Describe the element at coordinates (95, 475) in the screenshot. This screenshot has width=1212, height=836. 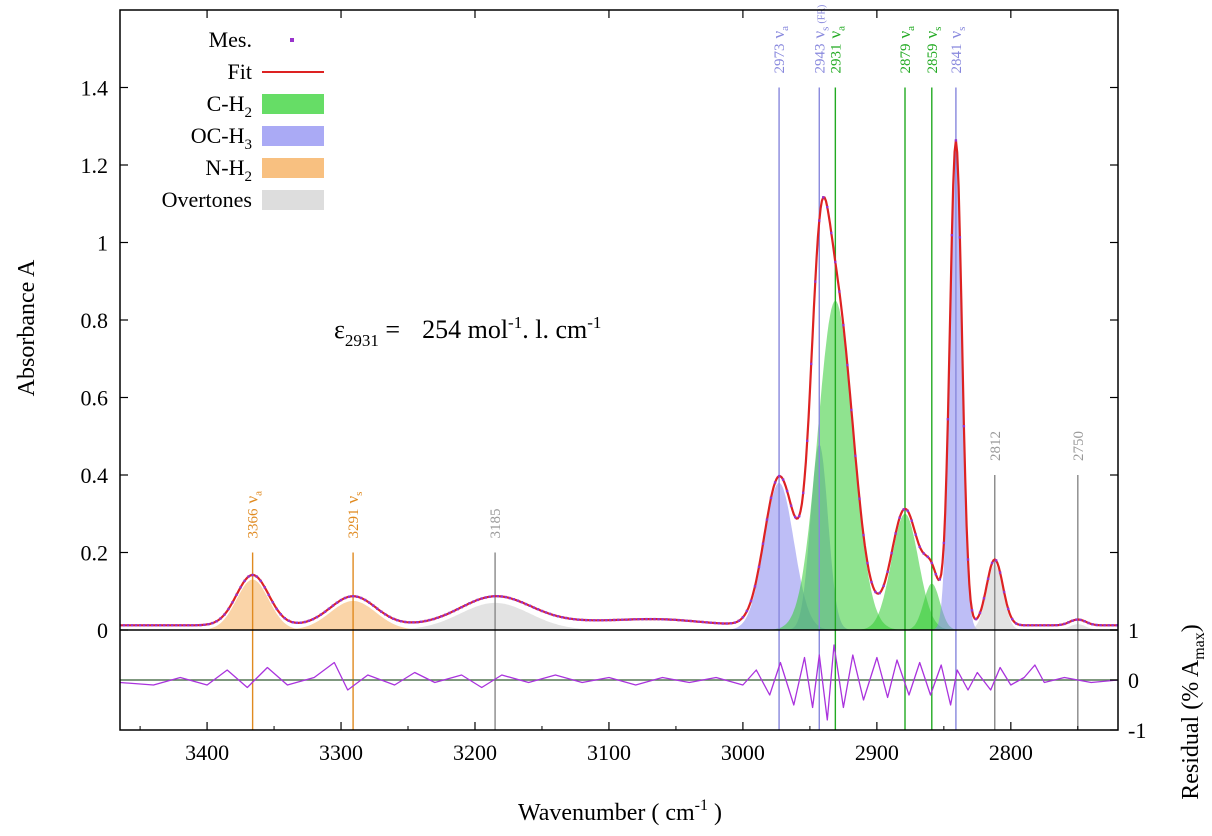
I see `y-tick-label: 0.4` at that location.